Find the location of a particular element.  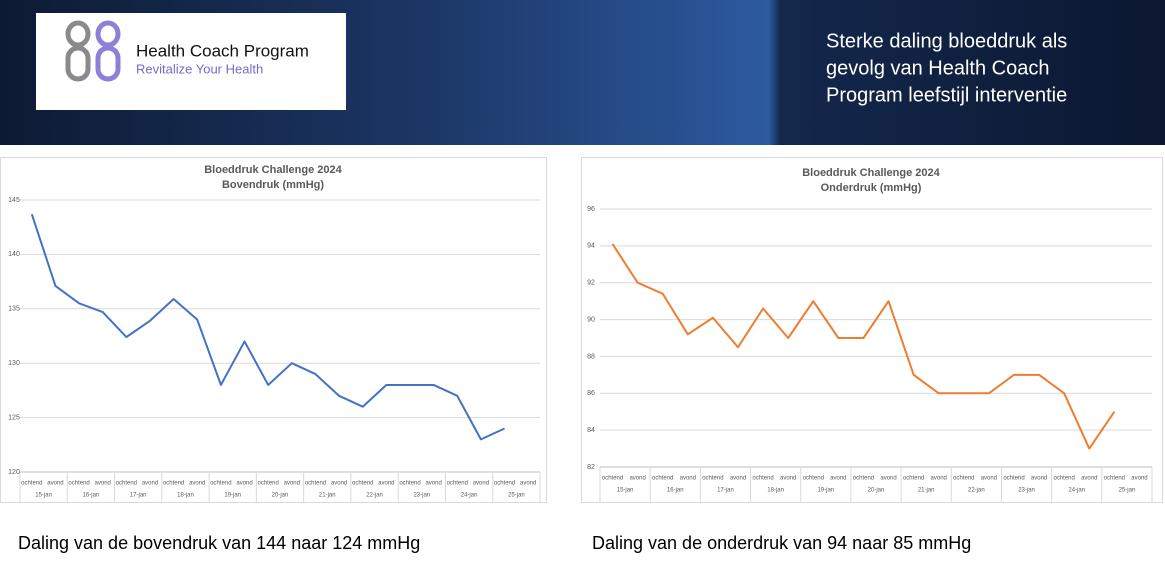

y-tick-label: 90 is located at coordinates (591, 319).